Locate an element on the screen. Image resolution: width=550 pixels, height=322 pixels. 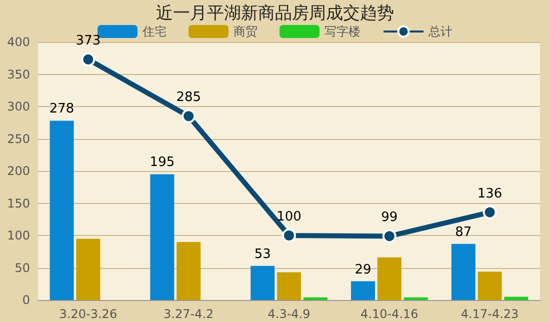
legend-label: 商贸 is located at coordinates (246, 31).